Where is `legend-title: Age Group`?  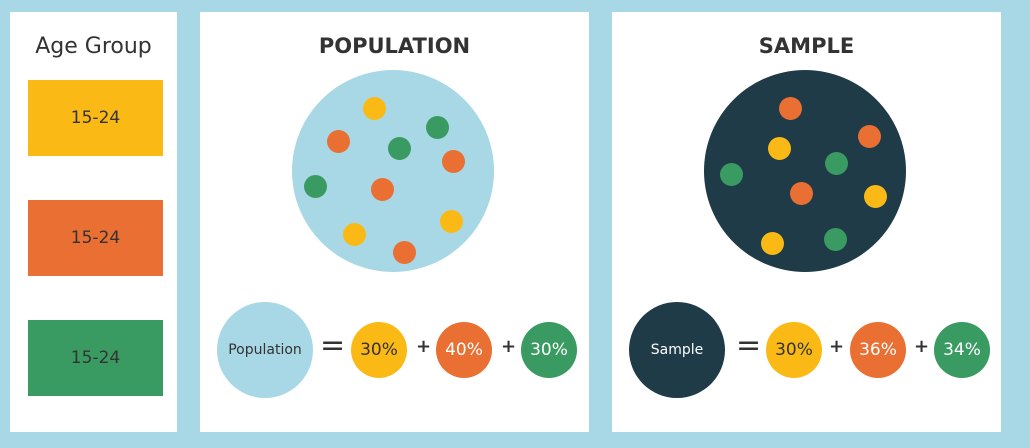 legend-title: Age Group is located at coordinates (93, 46).